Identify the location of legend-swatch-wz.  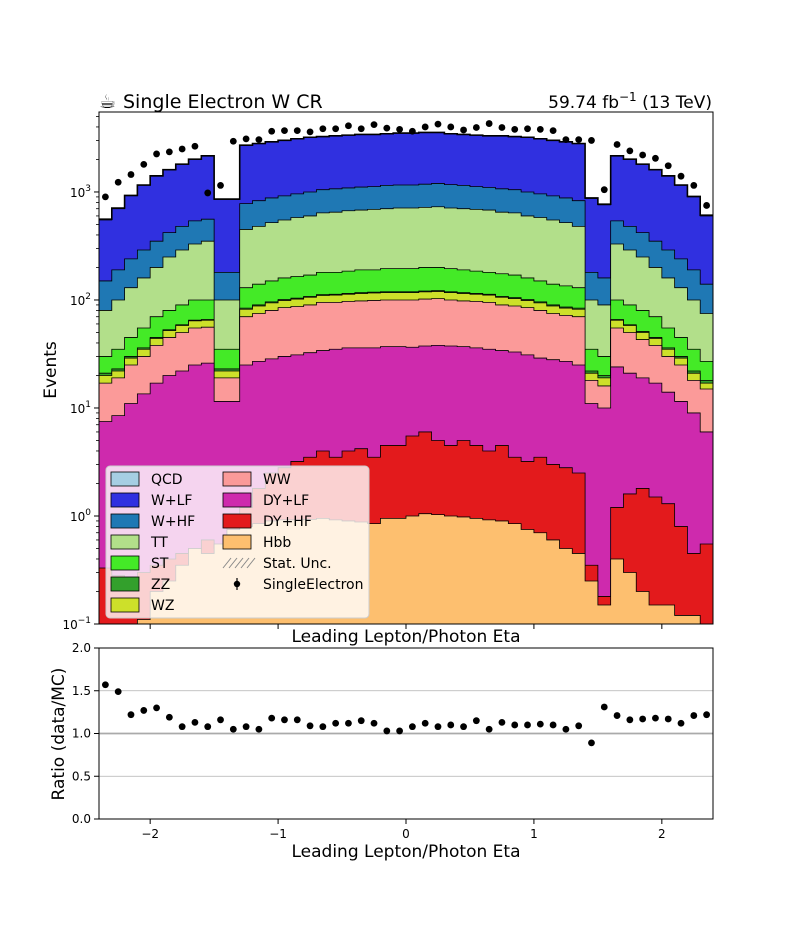
(125, 605).